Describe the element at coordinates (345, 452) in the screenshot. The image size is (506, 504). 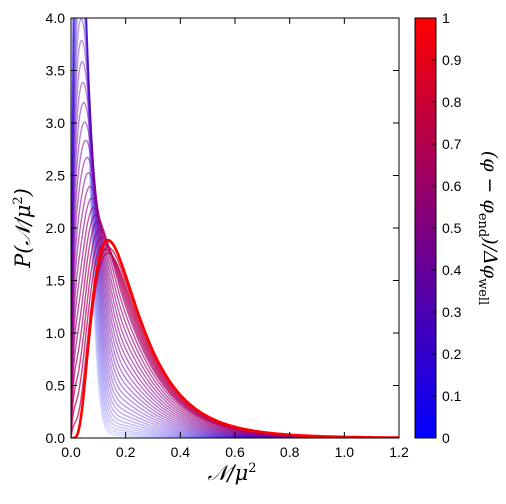
I see `x-tick-label: 1.0` at that location.